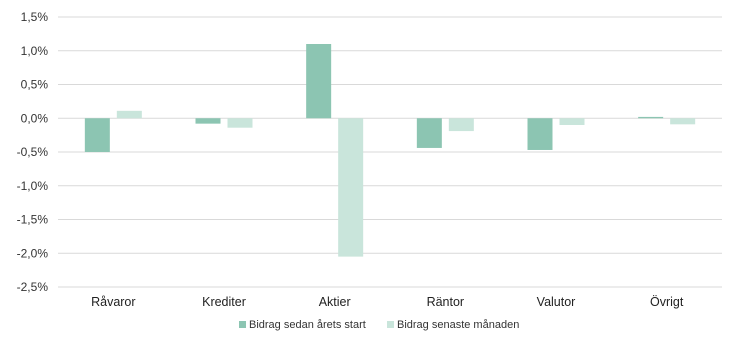 Image resolution: width=733 pixels, height=338 pixels. I want to click on y-tick-label: 1,0%, so click(35, 51).